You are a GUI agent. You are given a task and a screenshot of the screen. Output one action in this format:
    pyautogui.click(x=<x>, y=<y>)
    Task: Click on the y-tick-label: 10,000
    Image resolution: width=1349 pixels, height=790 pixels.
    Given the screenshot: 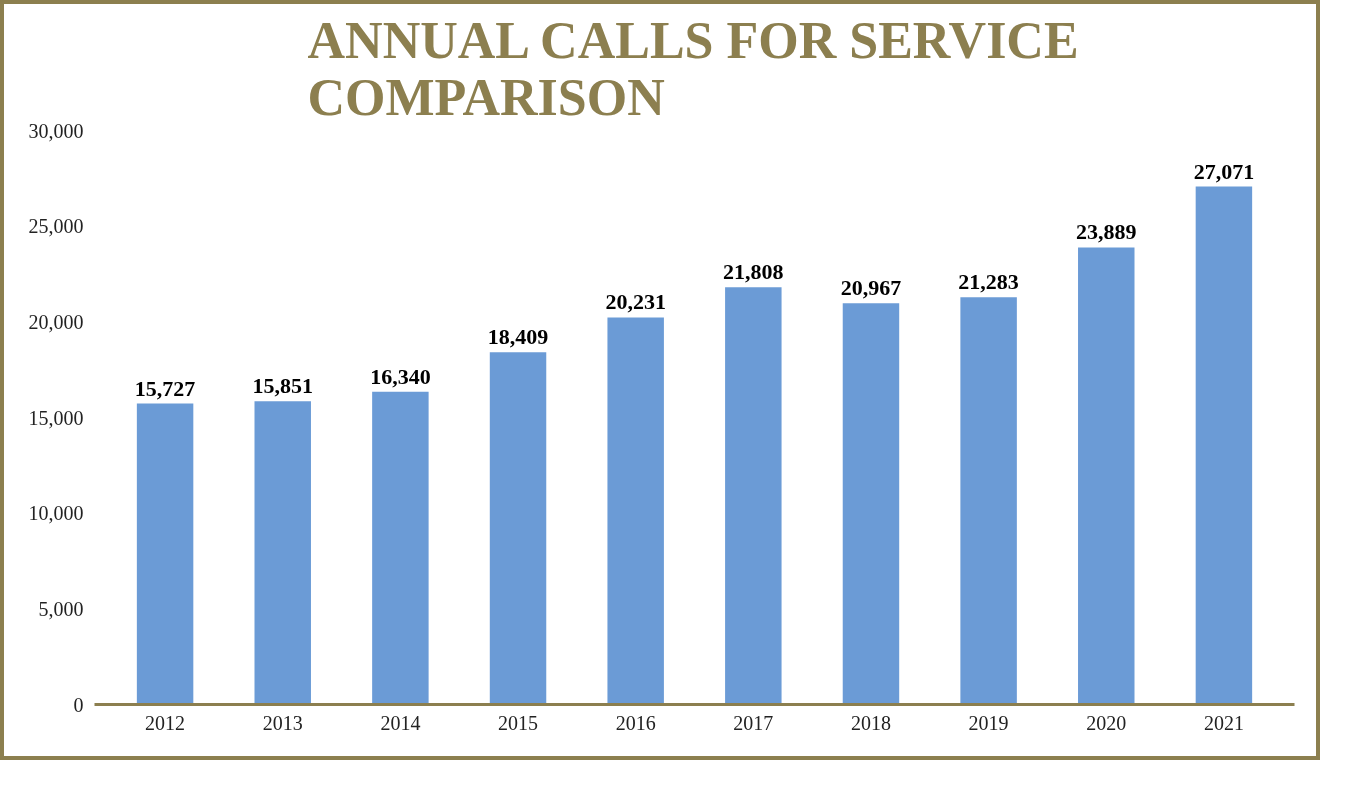 What is the action you would take?
    pyautogui.click(x=56, y=513)
    